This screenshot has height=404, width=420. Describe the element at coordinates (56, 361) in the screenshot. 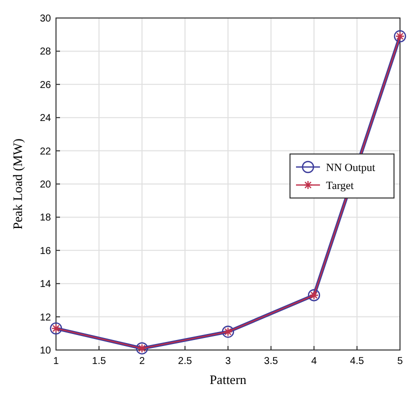

I see `x-tick-label: 1` at that location.